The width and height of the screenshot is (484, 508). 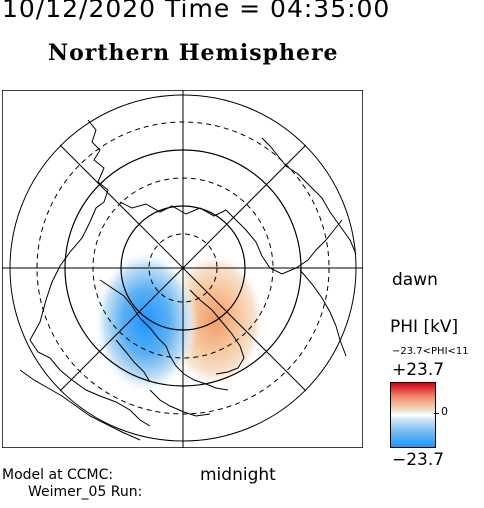 What do you see at coordinates (238, 475) in the screenshot?
I see `midnight-label: midnight` at bounding box center [238, 475].